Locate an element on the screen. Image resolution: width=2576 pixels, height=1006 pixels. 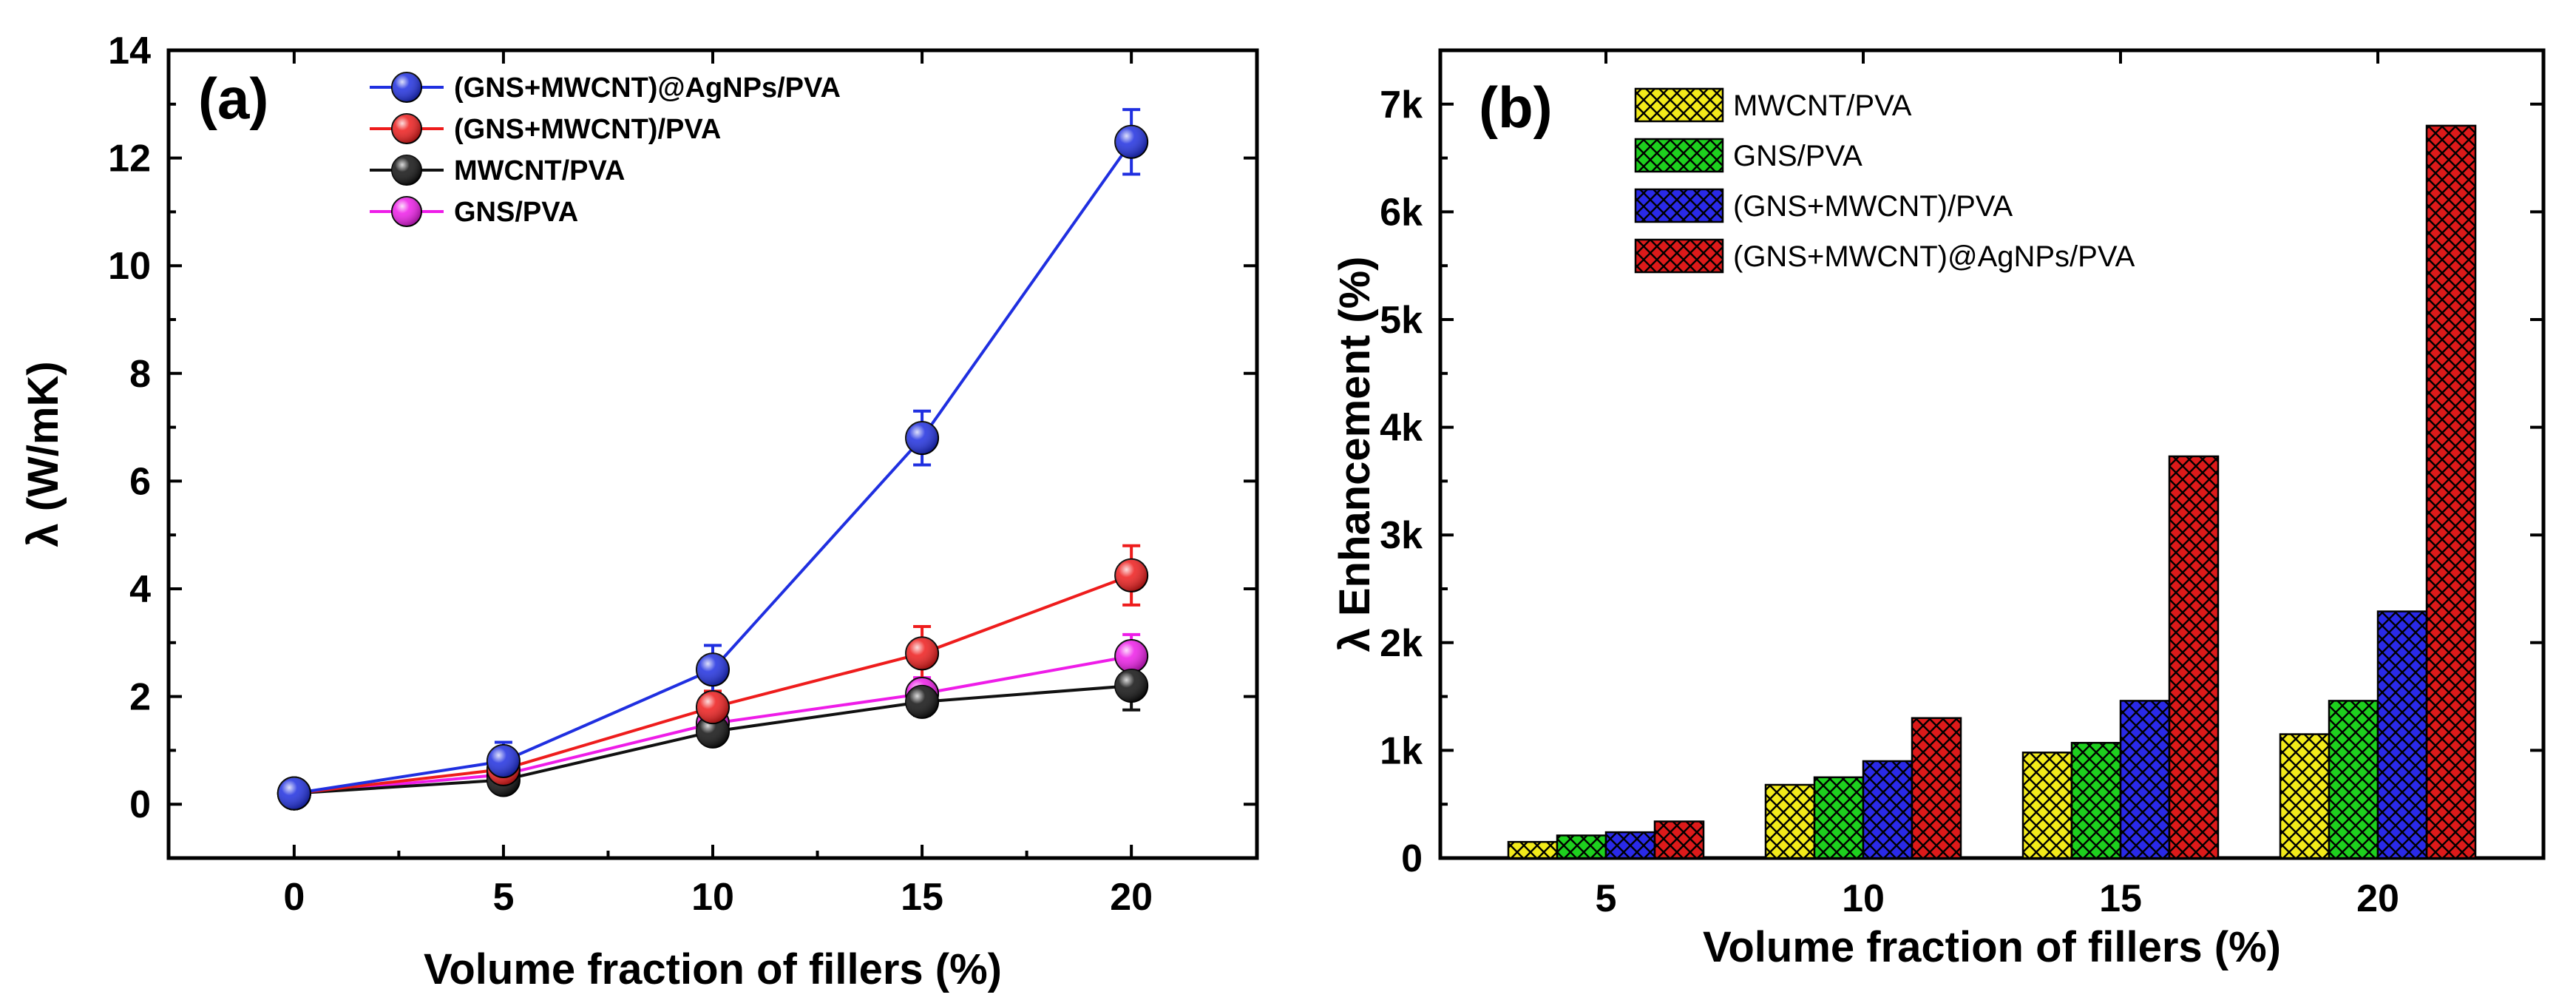
y-tick-label: 12 is located at coordinates (129, 159).